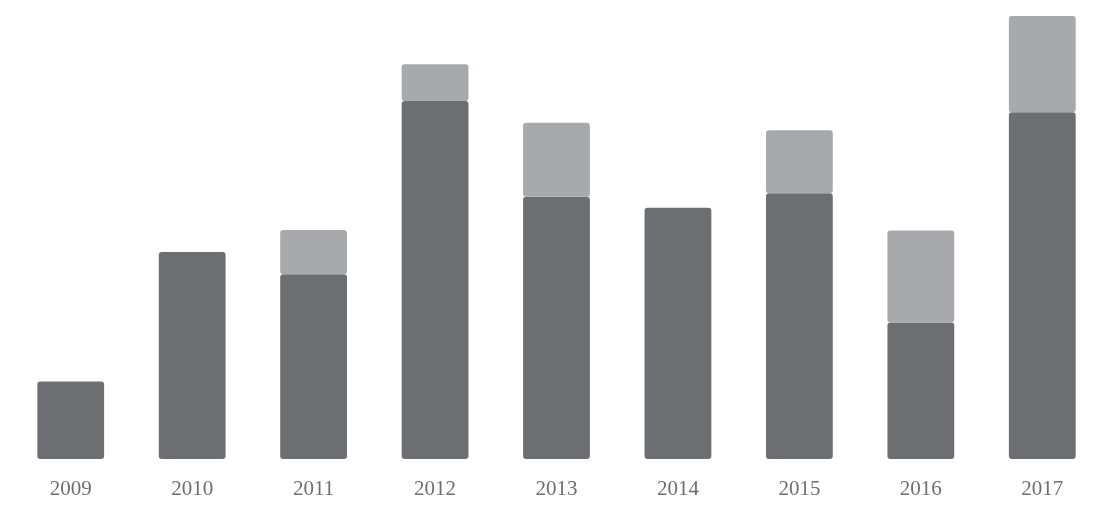 This screenshot has width=1113, height=511. What do you see at coordinates (1042, 487) in the screenshot?
I see `x-tick-label: 2017` at bounding box center [1042, 487].